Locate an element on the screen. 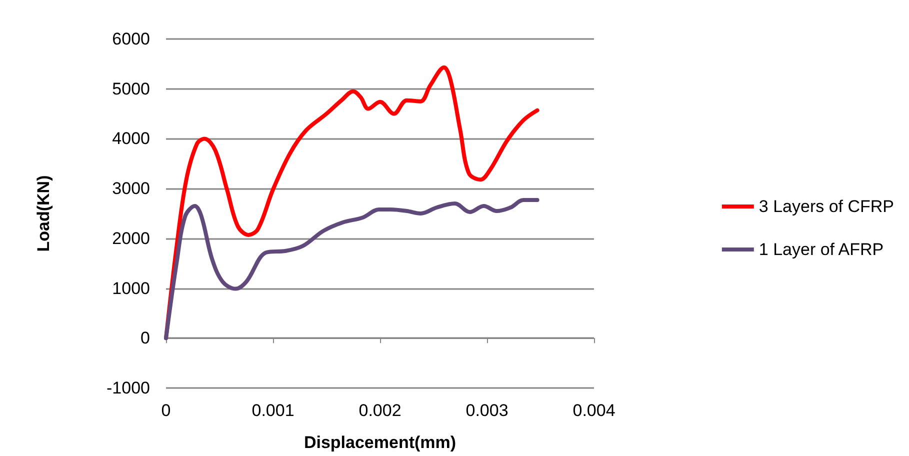  y-axis-title: Load(KN) is located at coordinates (43, 213).